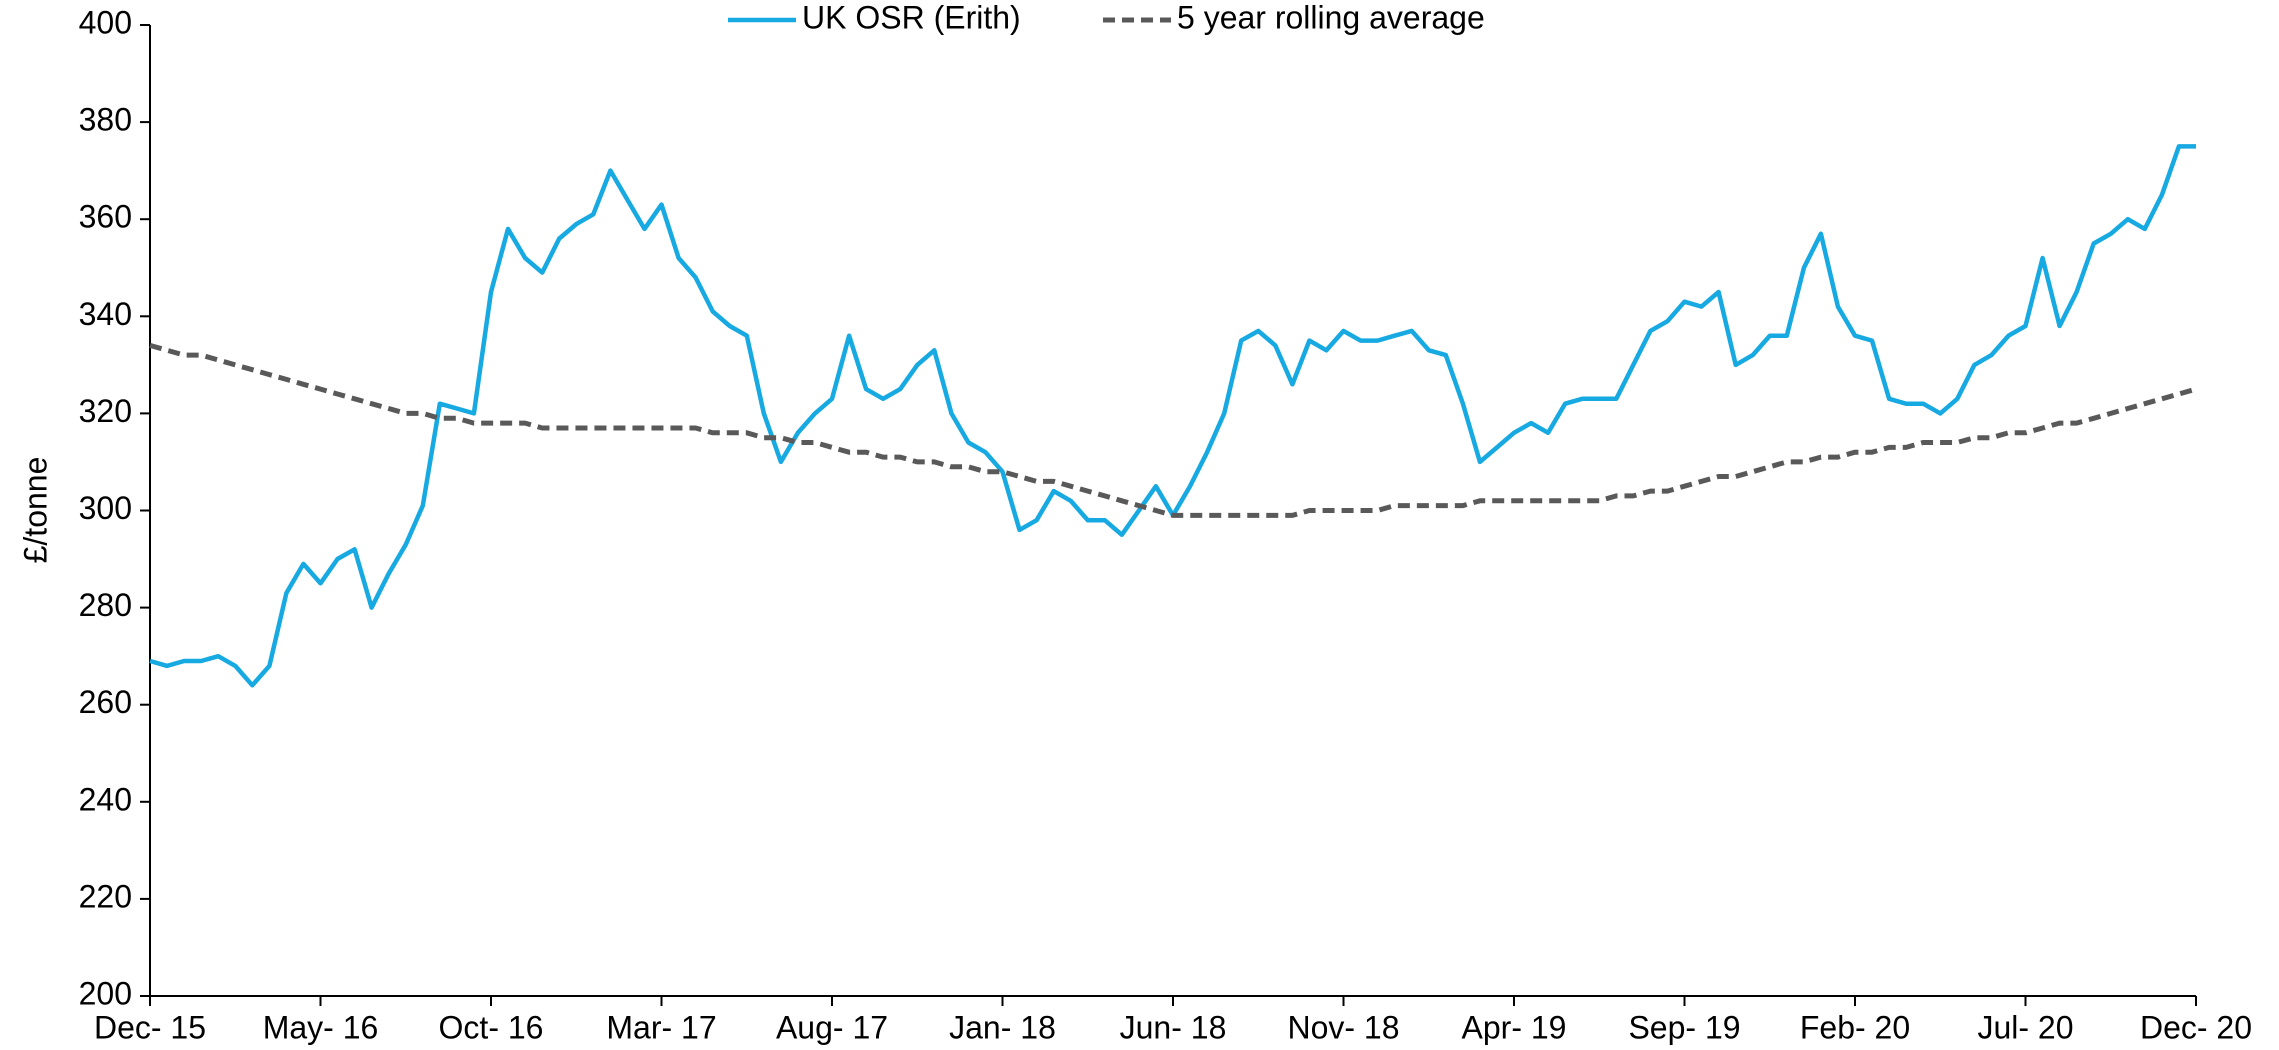 This screenshot has height=1050, width=2279. Describe the element at coordinates (832, 1027) in the screenshot. I see `x-tick-label: Aug- 17` at that location.